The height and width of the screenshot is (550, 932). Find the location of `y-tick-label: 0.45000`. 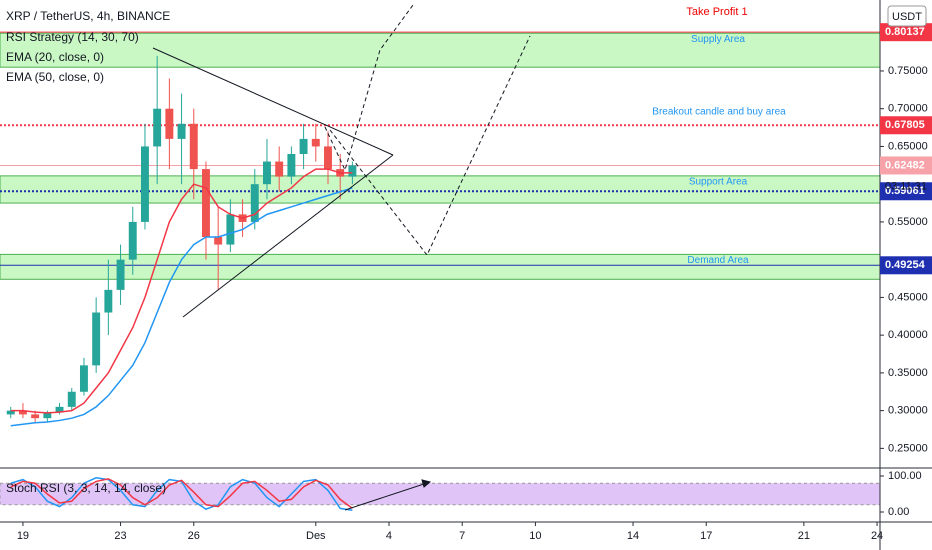

y-tick-label: 0.45000 is located at coordinates (908, 297).